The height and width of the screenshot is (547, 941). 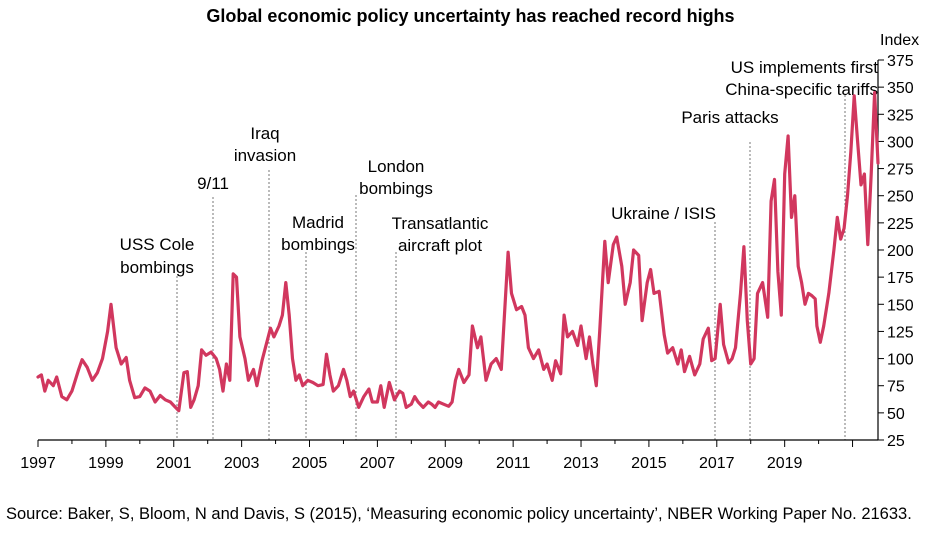 I want to click on x-tick-label: 2011, so click(x=513, y=463).